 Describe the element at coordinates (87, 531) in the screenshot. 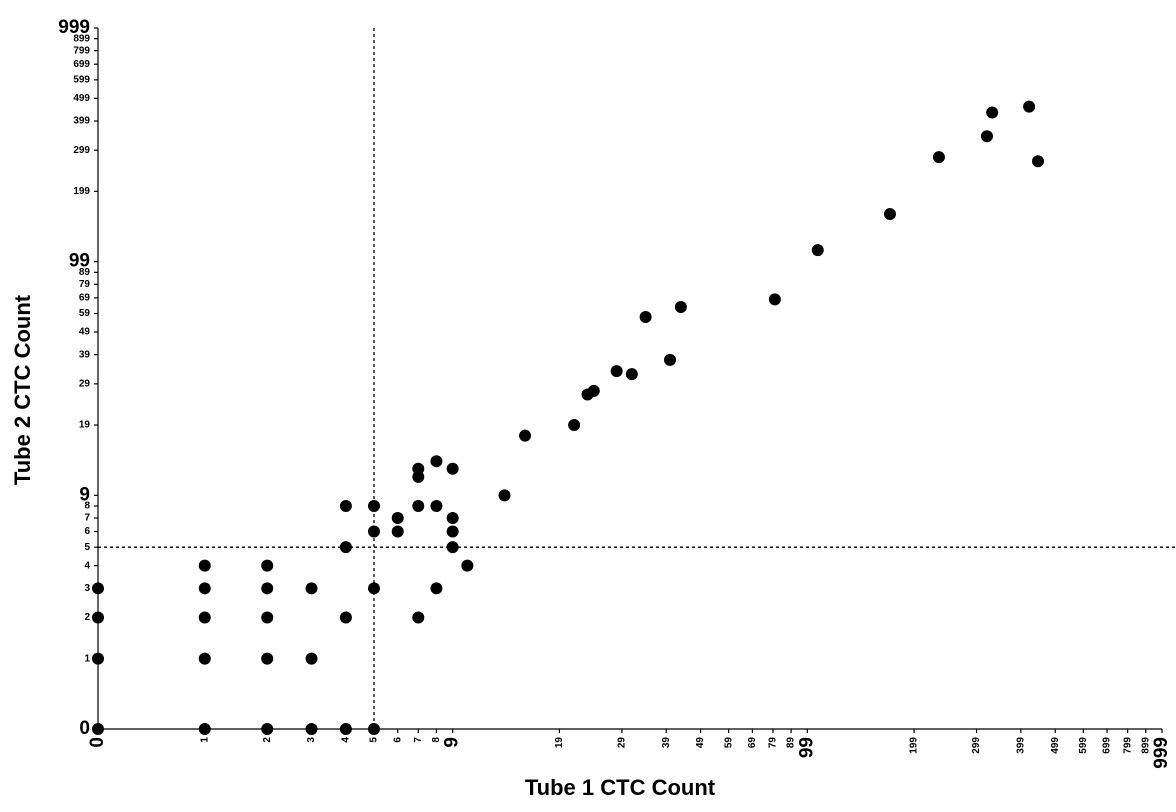

I see `y-tick-label: 6` at that location.